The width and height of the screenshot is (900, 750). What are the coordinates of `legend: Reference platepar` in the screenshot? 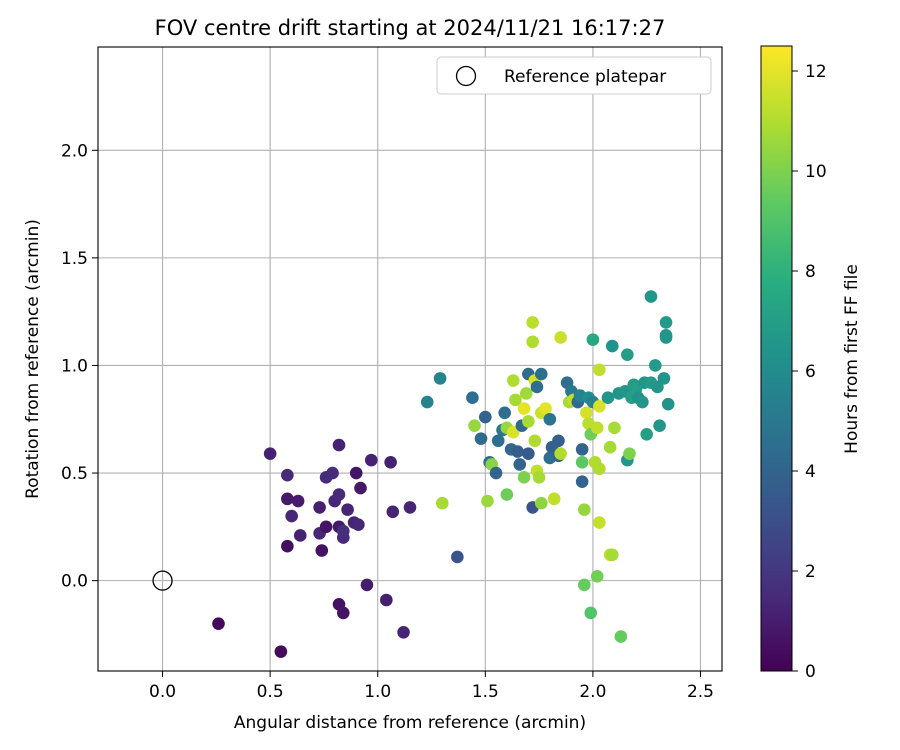 It's located at (574, 75).